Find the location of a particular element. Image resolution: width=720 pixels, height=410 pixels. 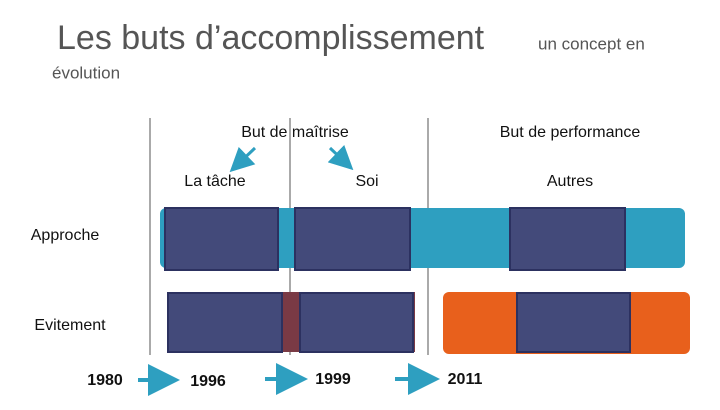

subcolumn: Autres is located at coordinates (570, 181).